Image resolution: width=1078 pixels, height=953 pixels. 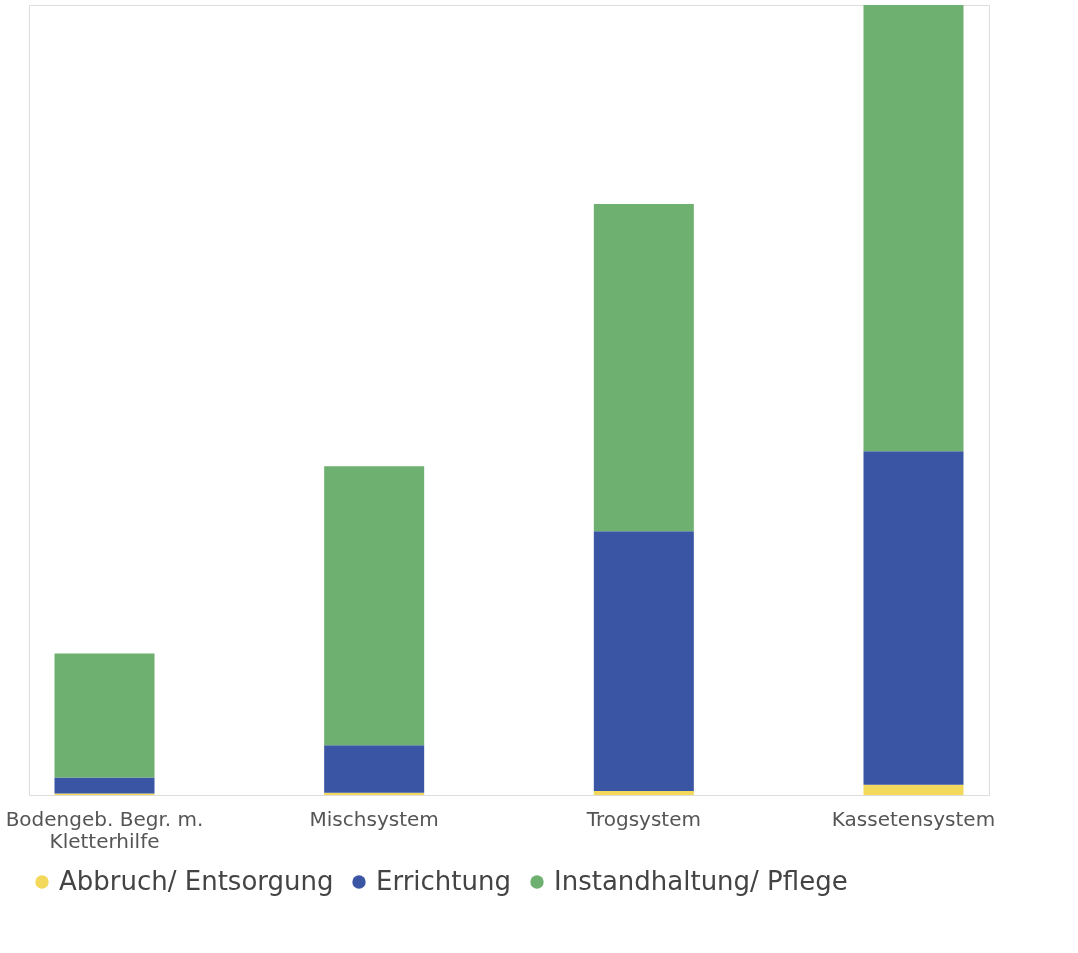 I want to click on legend-label: Abbruch/ Entsorgung, so click(x=196, y=881).